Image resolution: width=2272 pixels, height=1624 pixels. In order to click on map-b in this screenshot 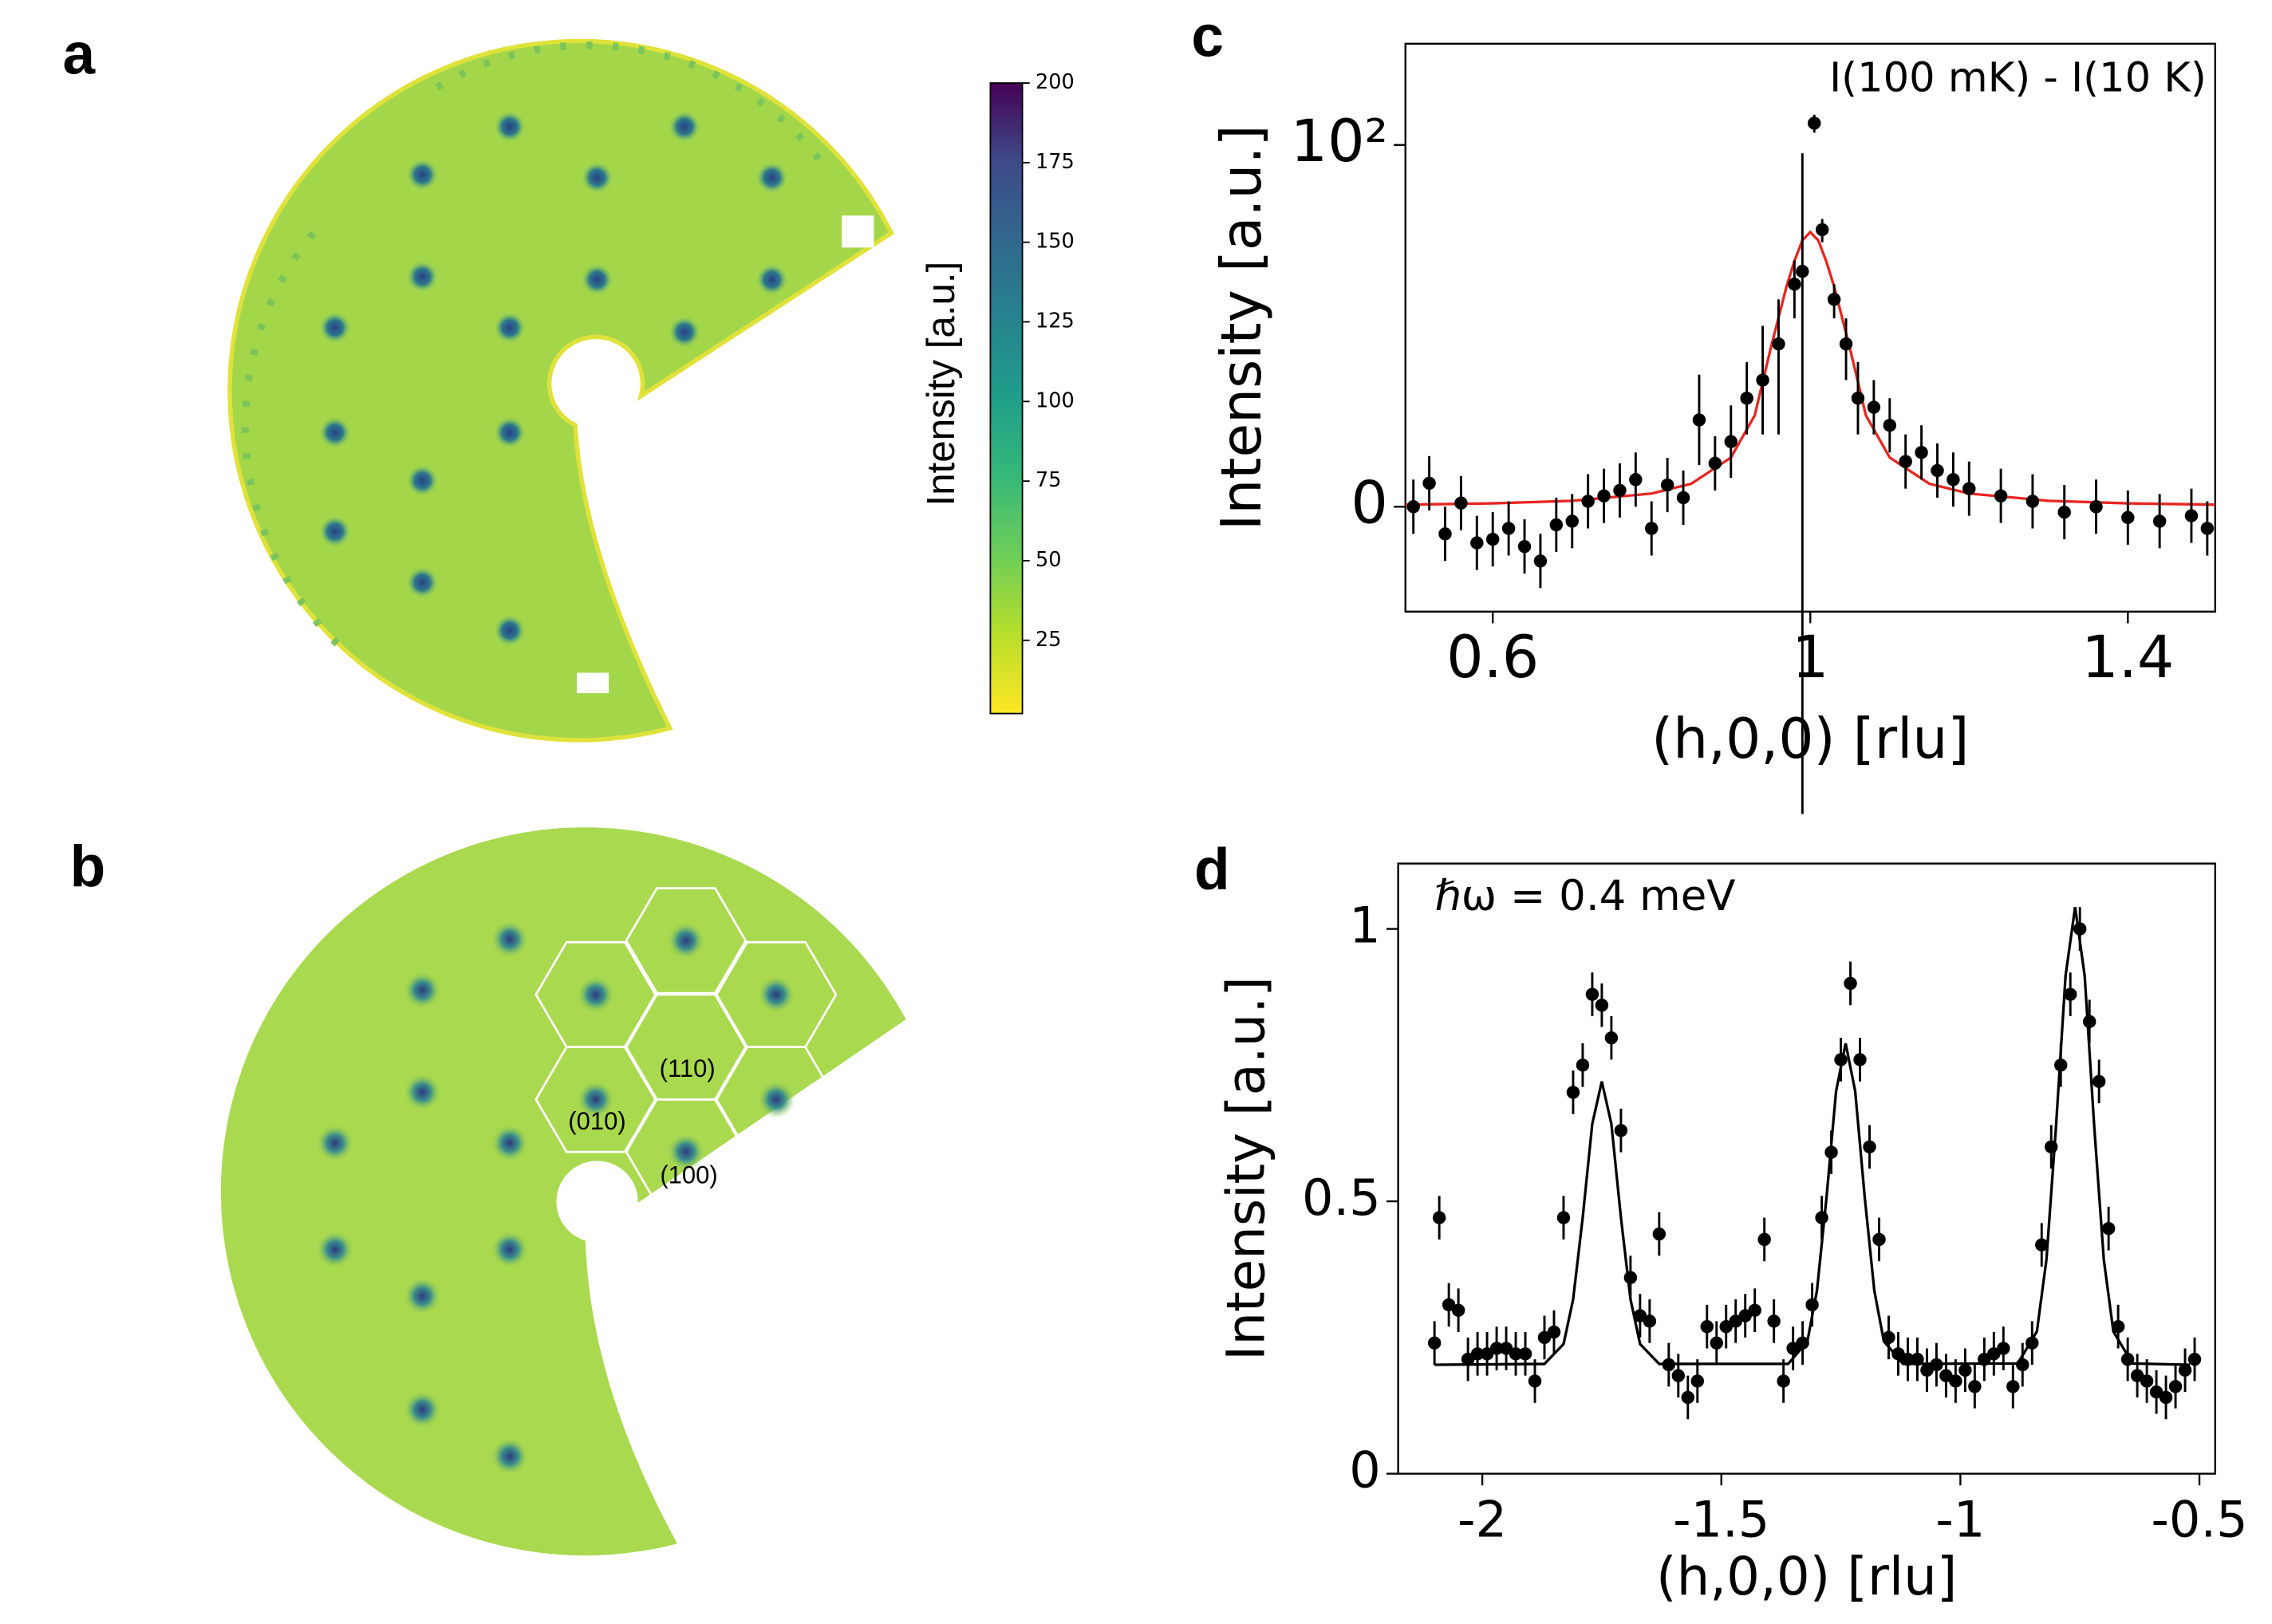, I will do `click(563, 1191)`.